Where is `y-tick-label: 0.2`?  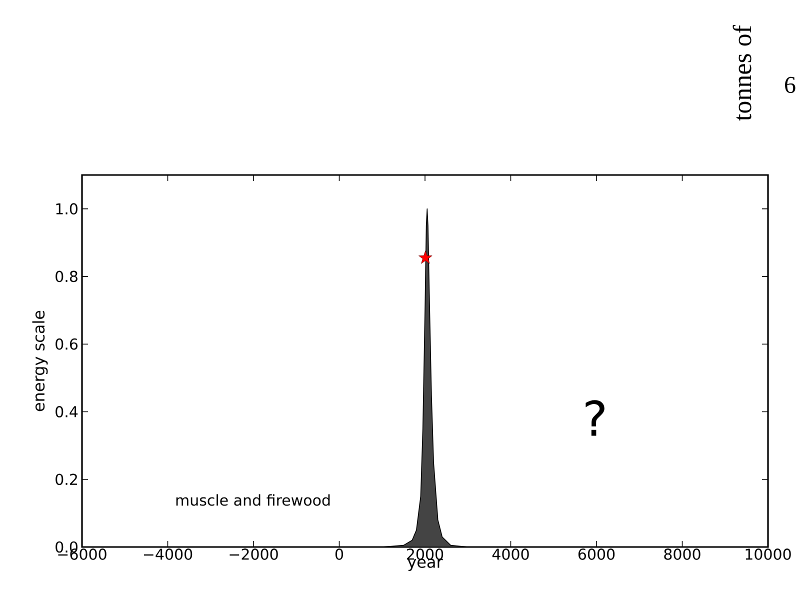
y-tick-label: 0.2 is located at coordinates (66, 480).